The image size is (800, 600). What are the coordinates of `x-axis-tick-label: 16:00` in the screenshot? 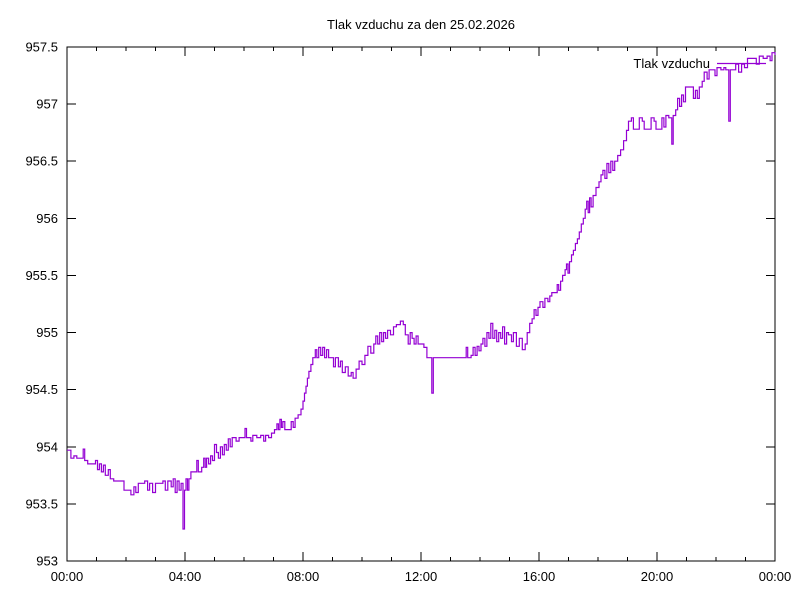 It's located at (539, 576).